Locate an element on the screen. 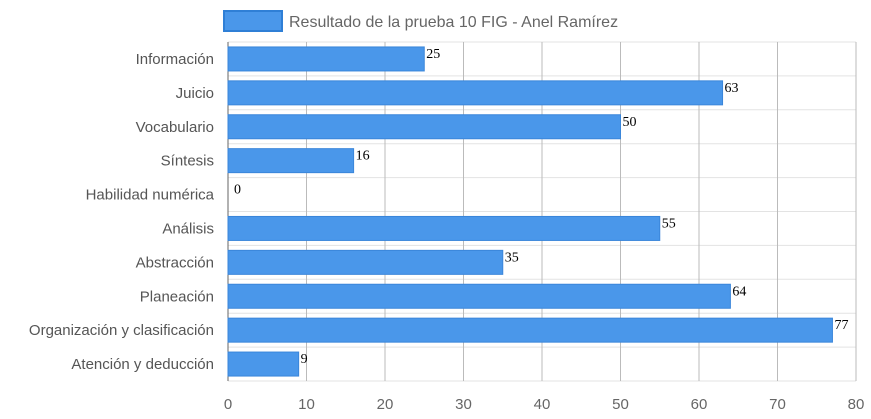  data-label: 25 is located at coordinates (433, 54).